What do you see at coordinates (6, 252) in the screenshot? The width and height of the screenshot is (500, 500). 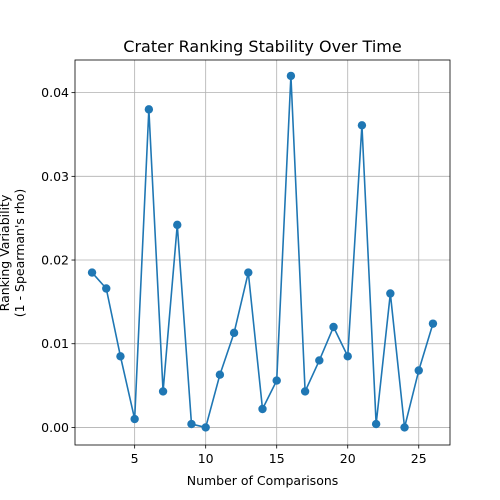 I see `y-axis-label-line-1: Ranking Variability` at bounding box center [6, 252].